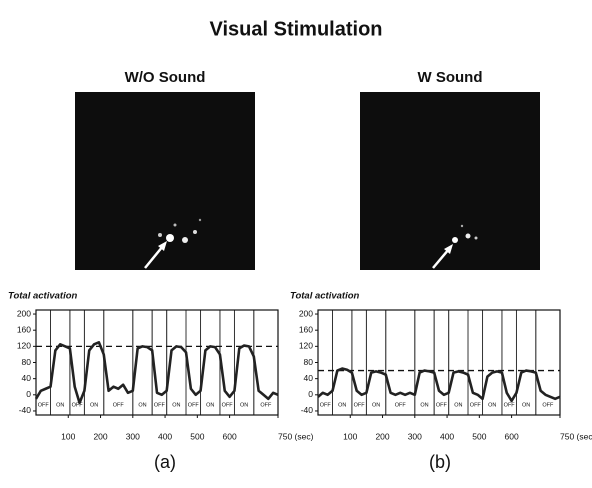 The height and width of the screenshot is (488, 592). I want to click on brain-image-a, so click(165, 181).